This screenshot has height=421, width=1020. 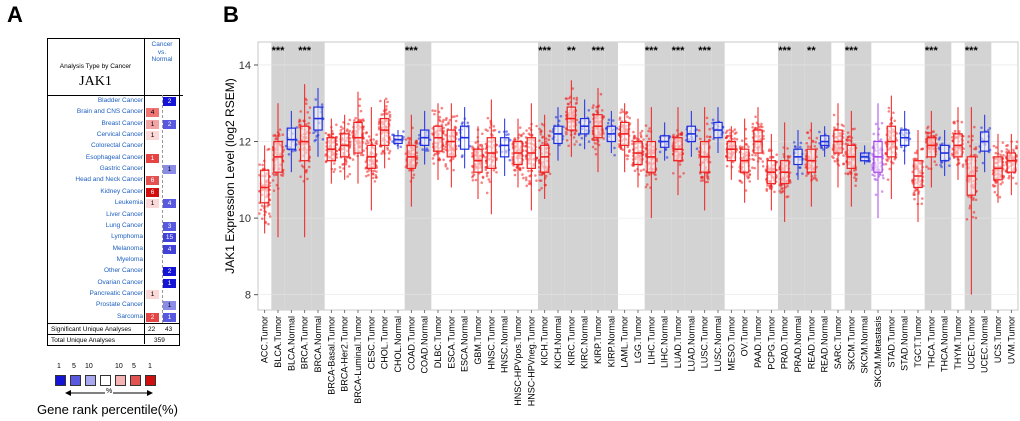 I want to click on cancer-label: Head and Neck Cancer, so click(x=109, y=180).